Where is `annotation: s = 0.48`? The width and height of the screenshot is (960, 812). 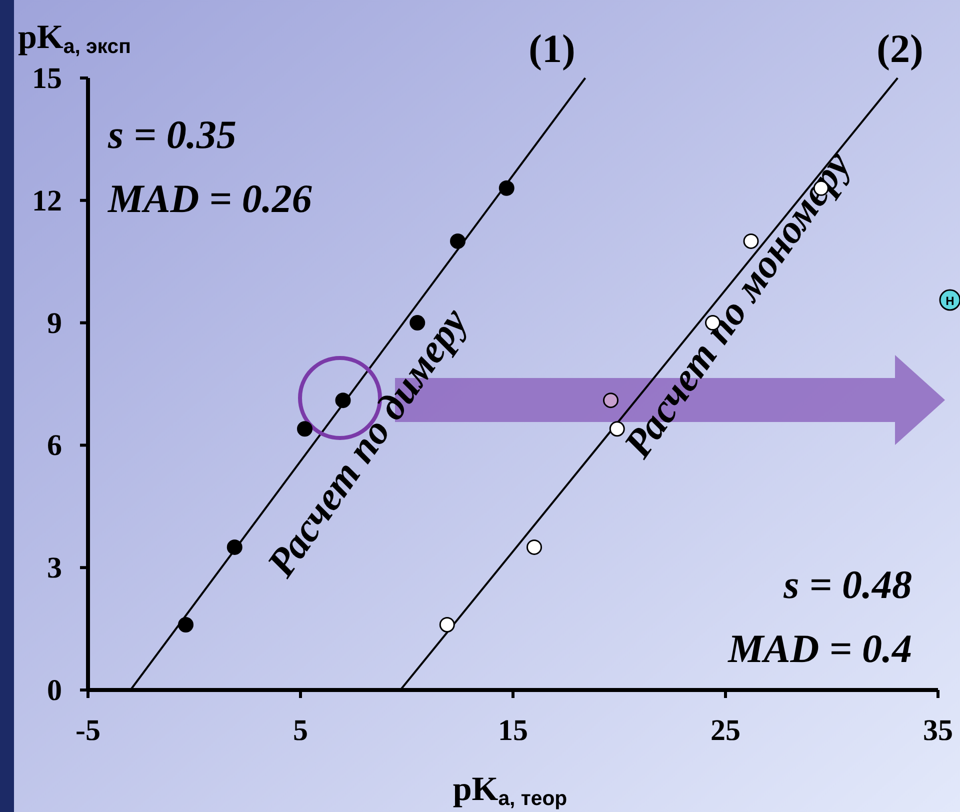
annotation: s = 0.48 is located at coordinates (847, 584).